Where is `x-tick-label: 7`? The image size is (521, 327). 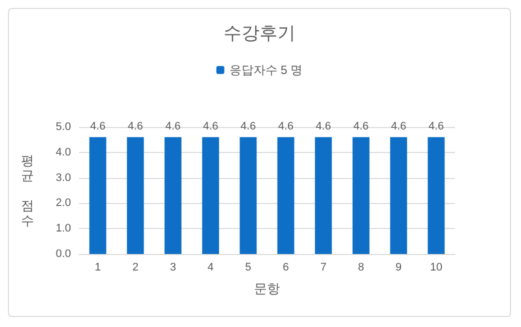
x-tick-label: 7 is located at coordinates (323, 268).